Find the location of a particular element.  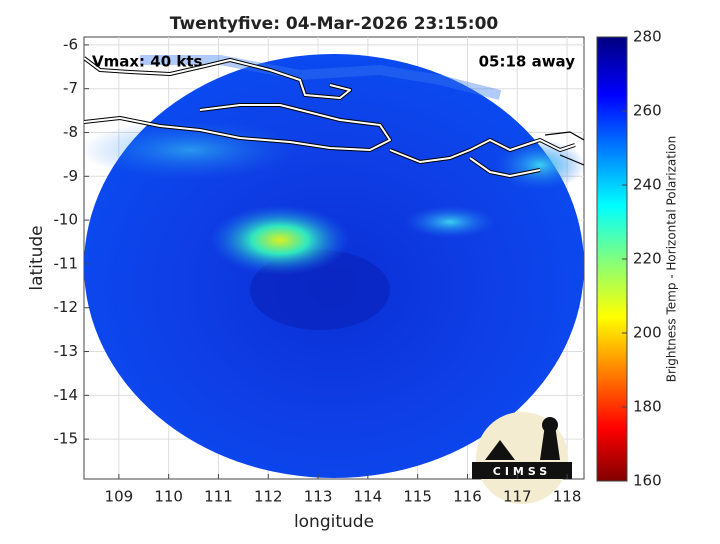

y-tick-label: -11 is located at coordinates (66, 263).